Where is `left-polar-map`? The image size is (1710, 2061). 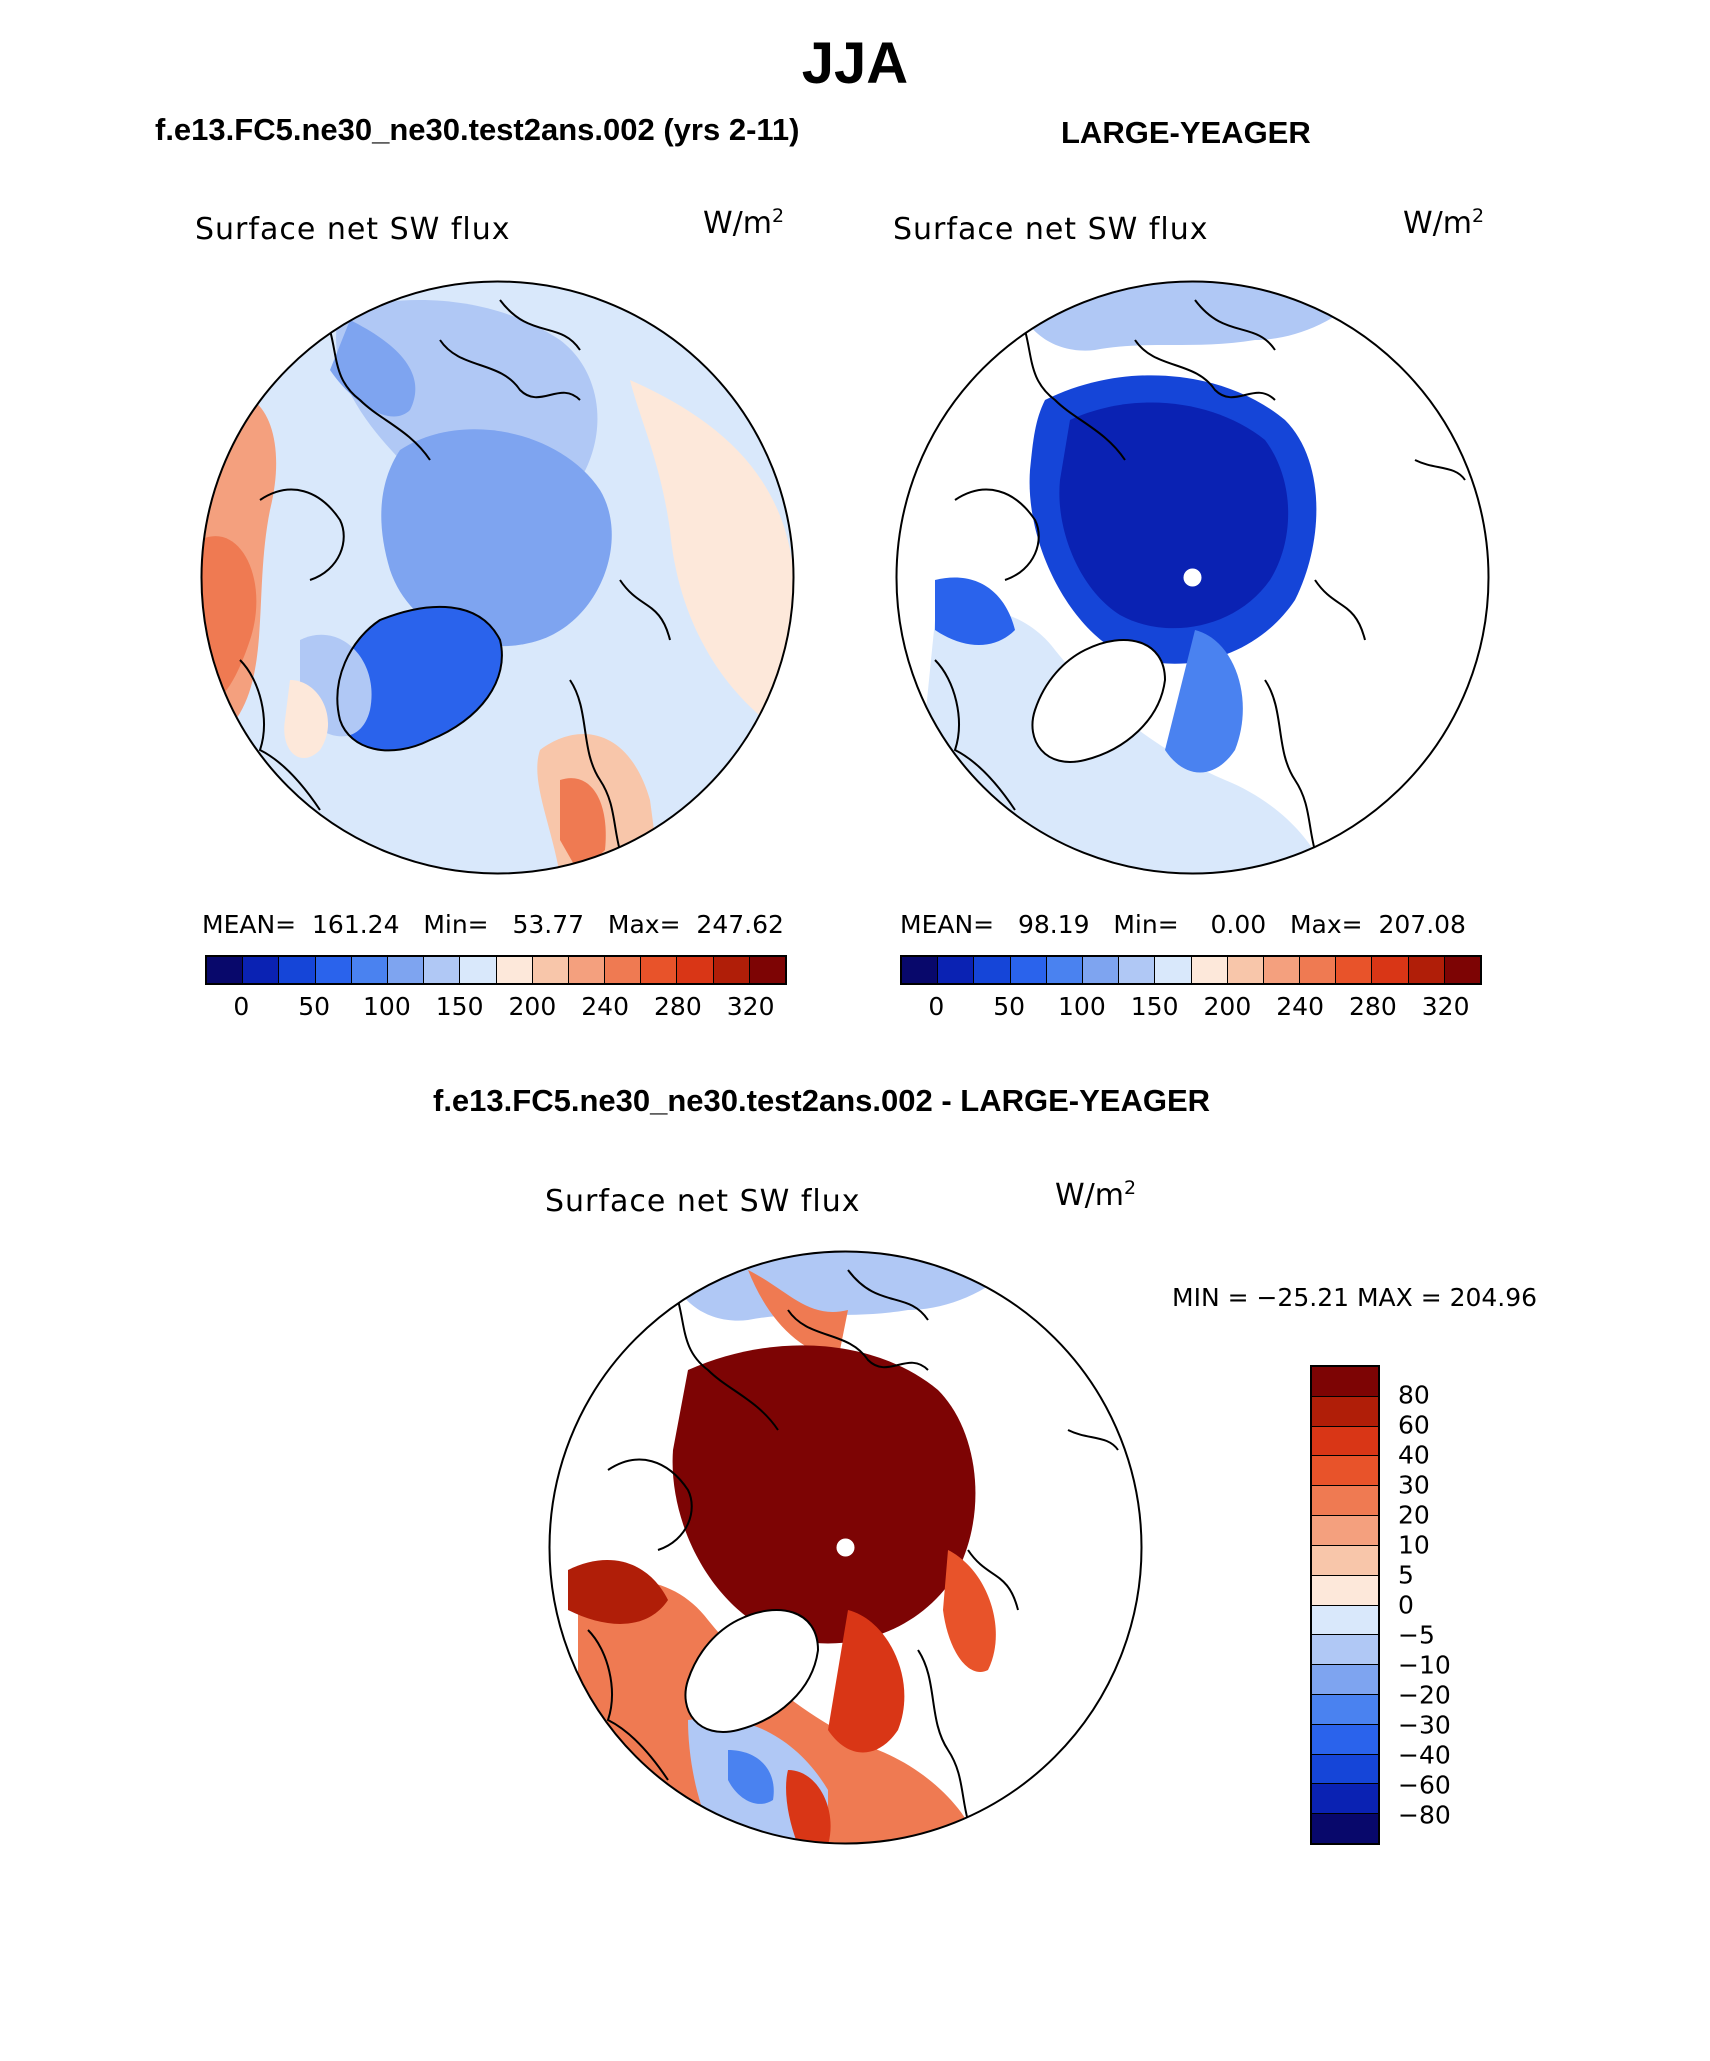 left-polar-map is located at coordinates (497, 577).